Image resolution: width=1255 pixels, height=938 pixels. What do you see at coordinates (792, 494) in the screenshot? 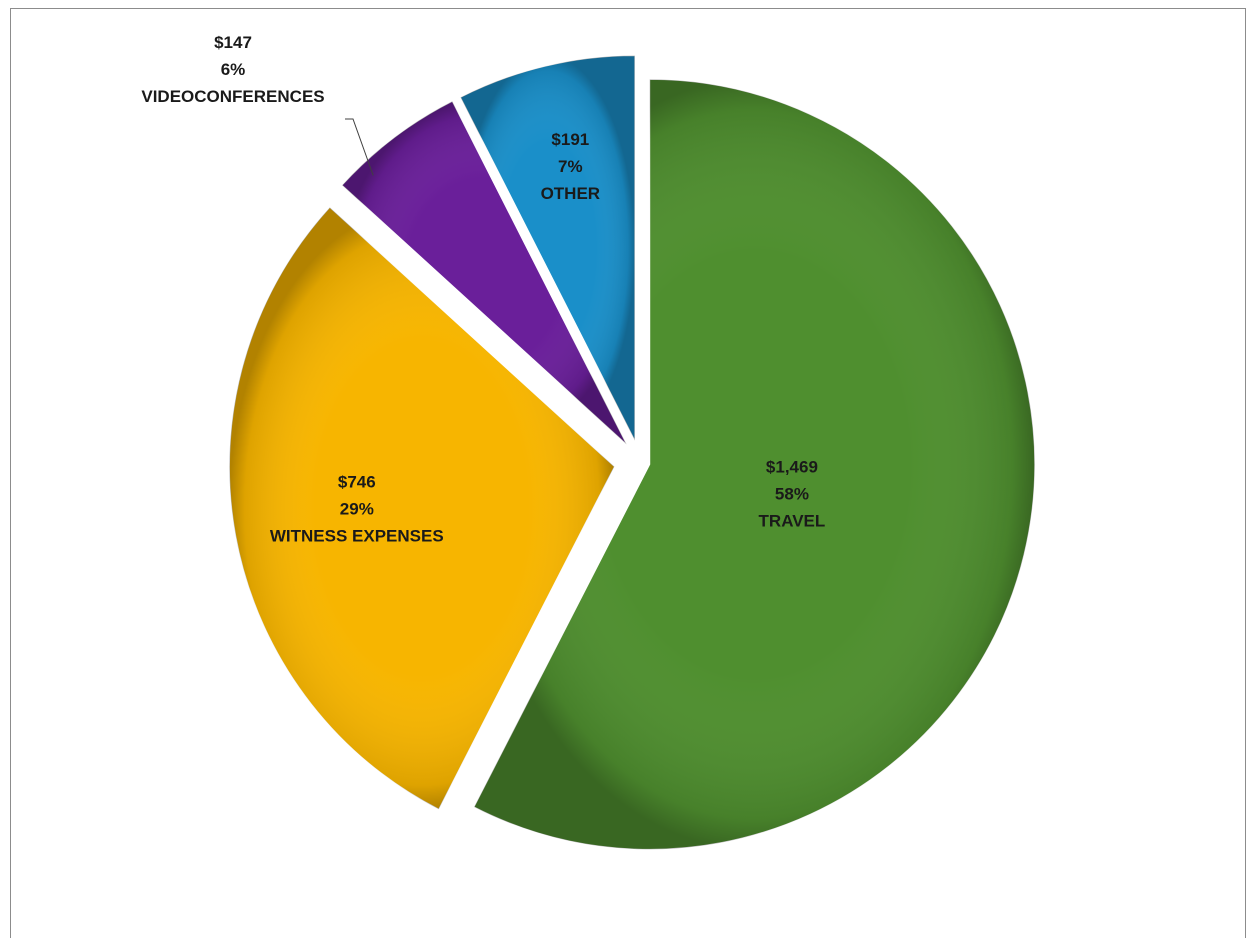
I see `data-label-percent-travel: 58%` at bounding box center [792, 494].